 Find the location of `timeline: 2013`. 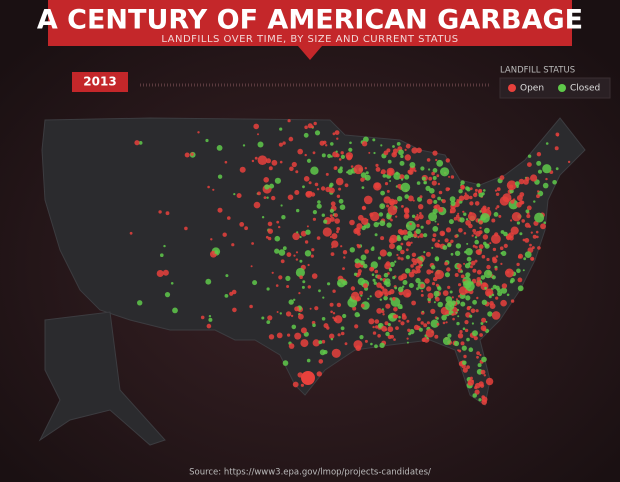

timeline: 2013 is located at coordinates (281, 82).